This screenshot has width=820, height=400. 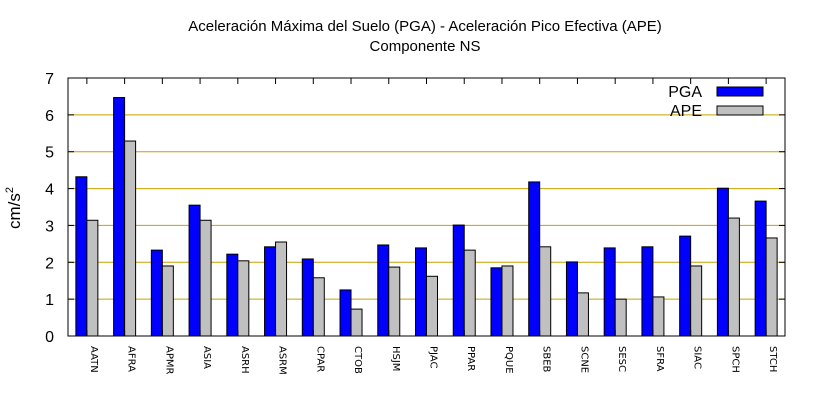 What do you see at coordinates (281, 289) in the screenshot?
I see `bar-ape-asrm` at bounding box center [281, 289].